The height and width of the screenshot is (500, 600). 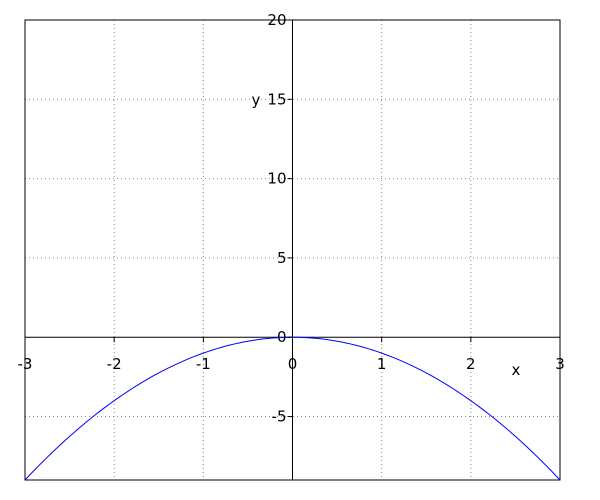 What do you see at coordinates (282, 258) in the screenshot?
I see `y-tick-label: 5` at bounding box center [282, 258].